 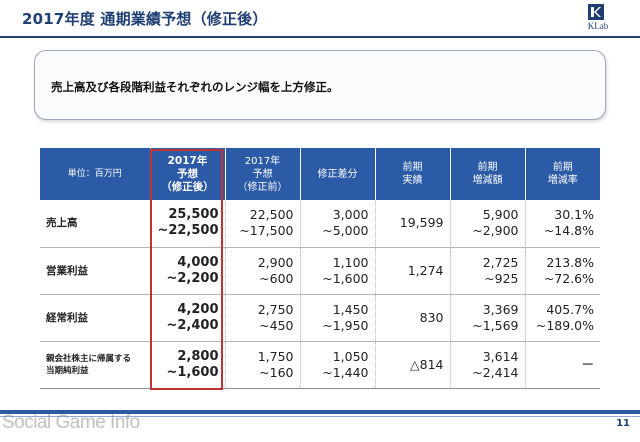 I want to click on table-cell: 1,750 ~160, so click(x=262, y=365).